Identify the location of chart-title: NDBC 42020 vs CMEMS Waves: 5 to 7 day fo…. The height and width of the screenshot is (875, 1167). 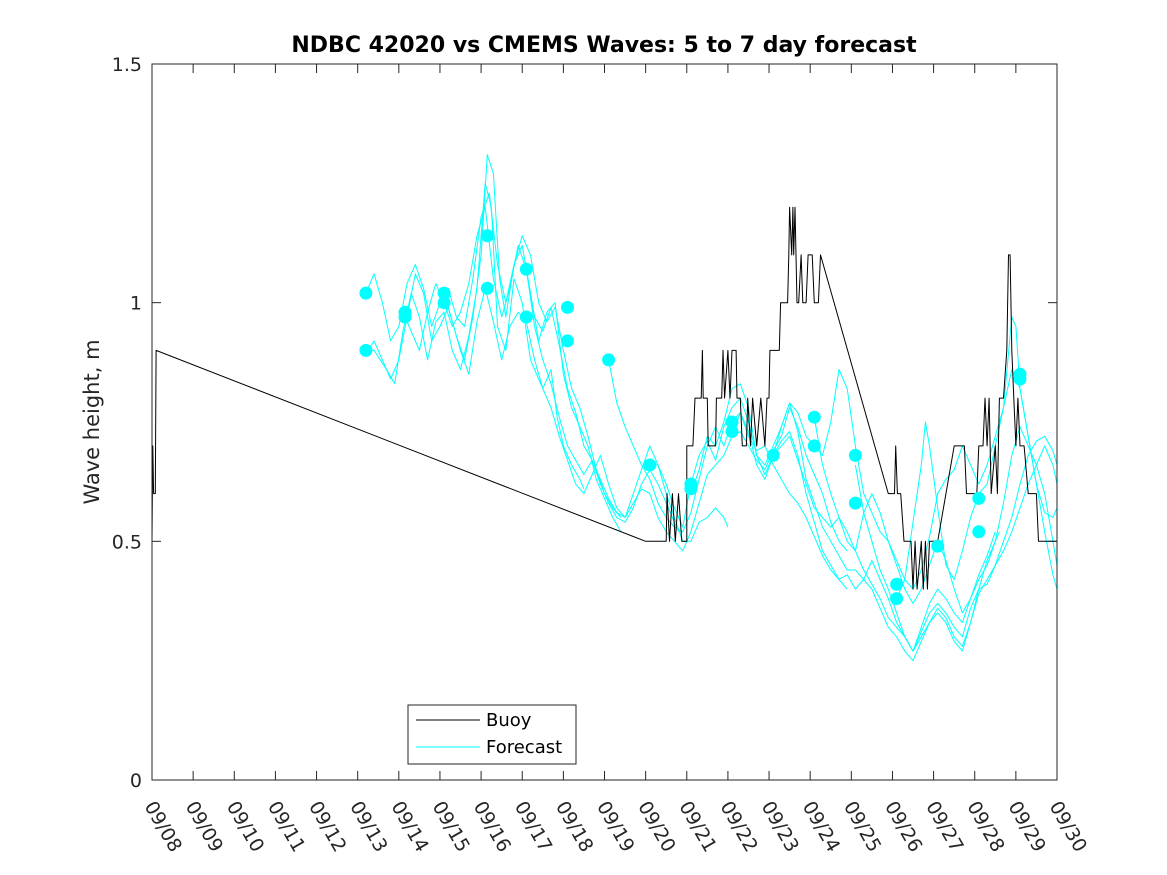
(604, 45).